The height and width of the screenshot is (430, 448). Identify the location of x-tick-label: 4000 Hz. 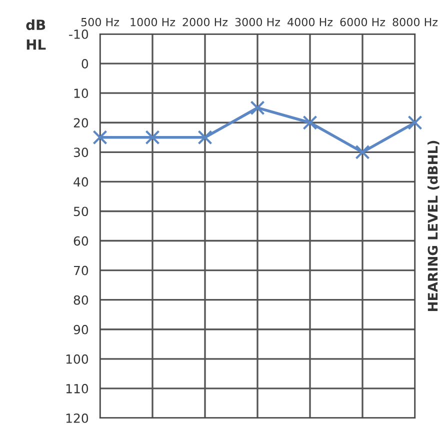
(310, 22).